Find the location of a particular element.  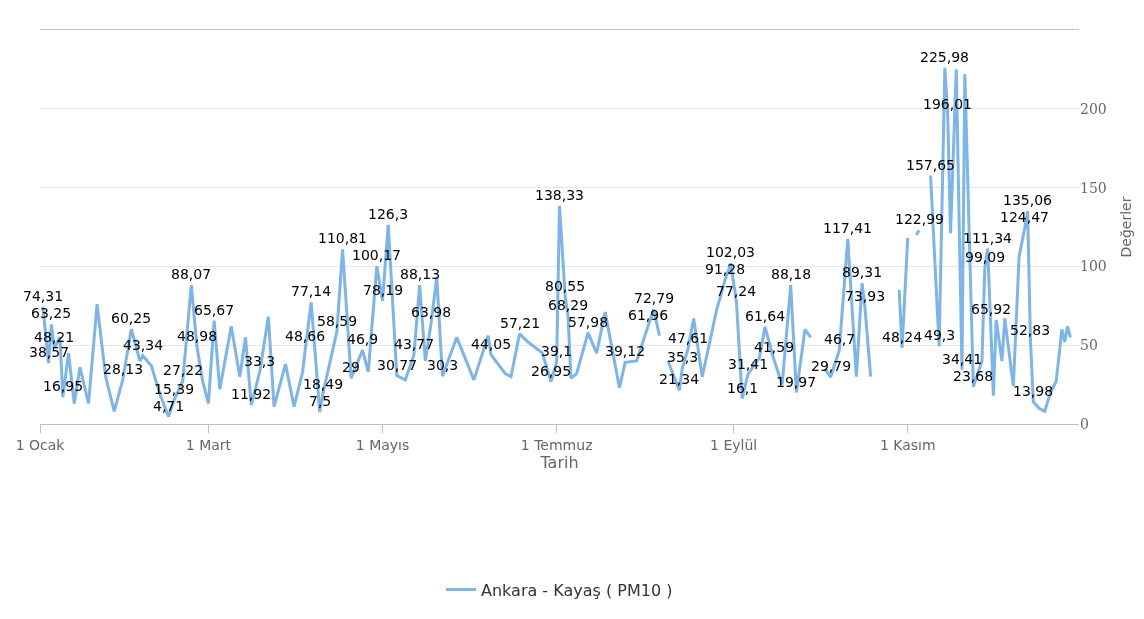

data-label: 16,95 is located at coordinates (63, 386).